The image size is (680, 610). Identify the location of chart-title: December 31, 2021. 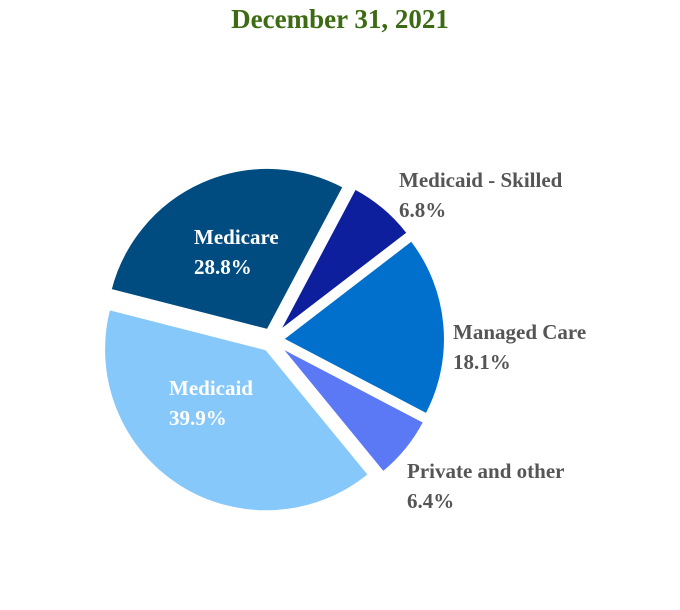
(340, 19).